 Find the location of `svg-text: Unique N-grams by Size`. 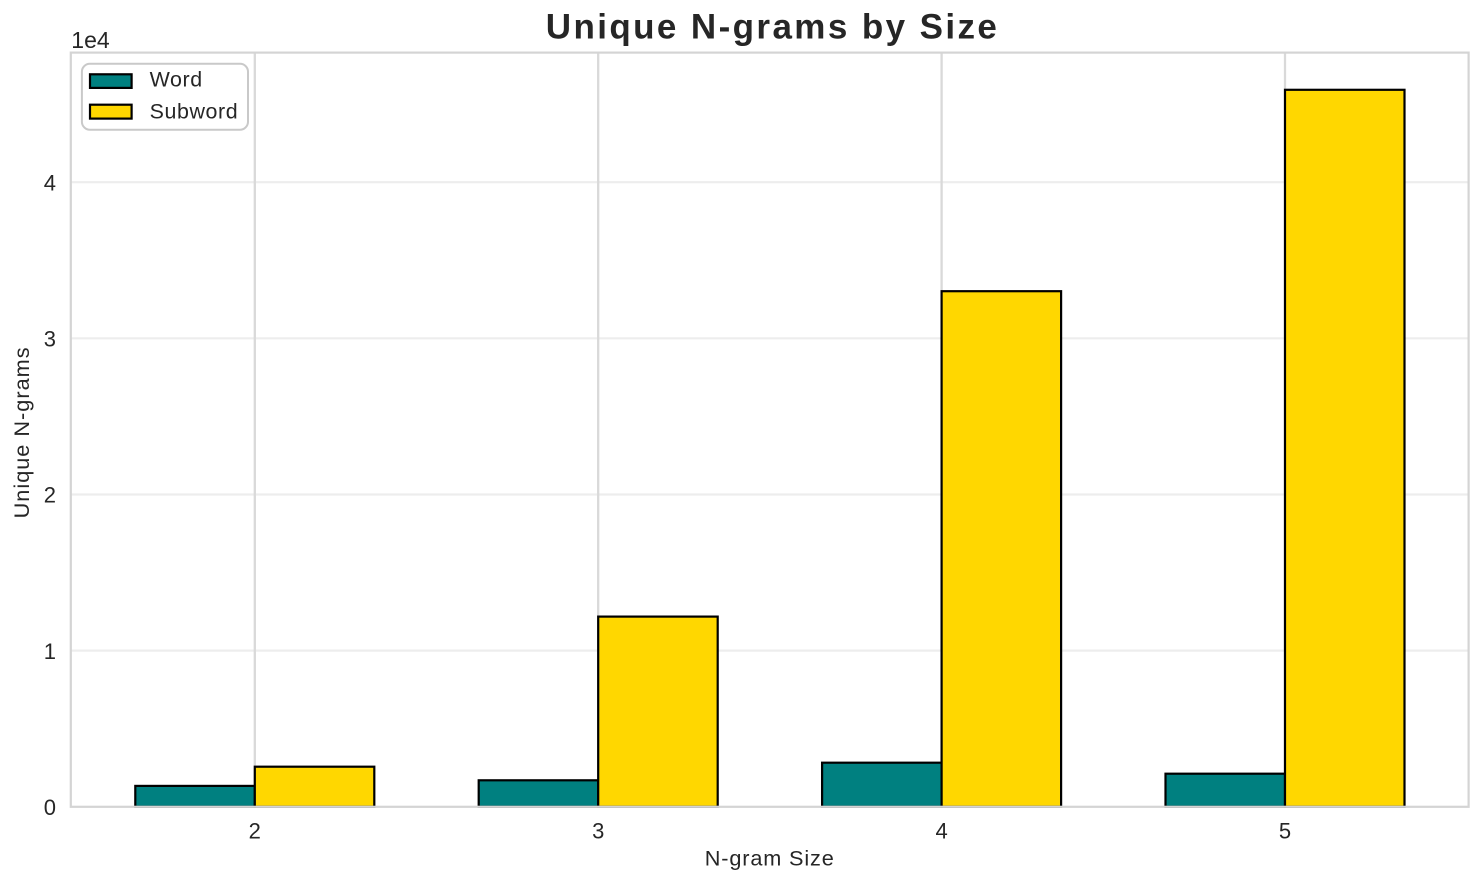

svg-text: Unique N-grams by Size is located at coordinates (772, 27).